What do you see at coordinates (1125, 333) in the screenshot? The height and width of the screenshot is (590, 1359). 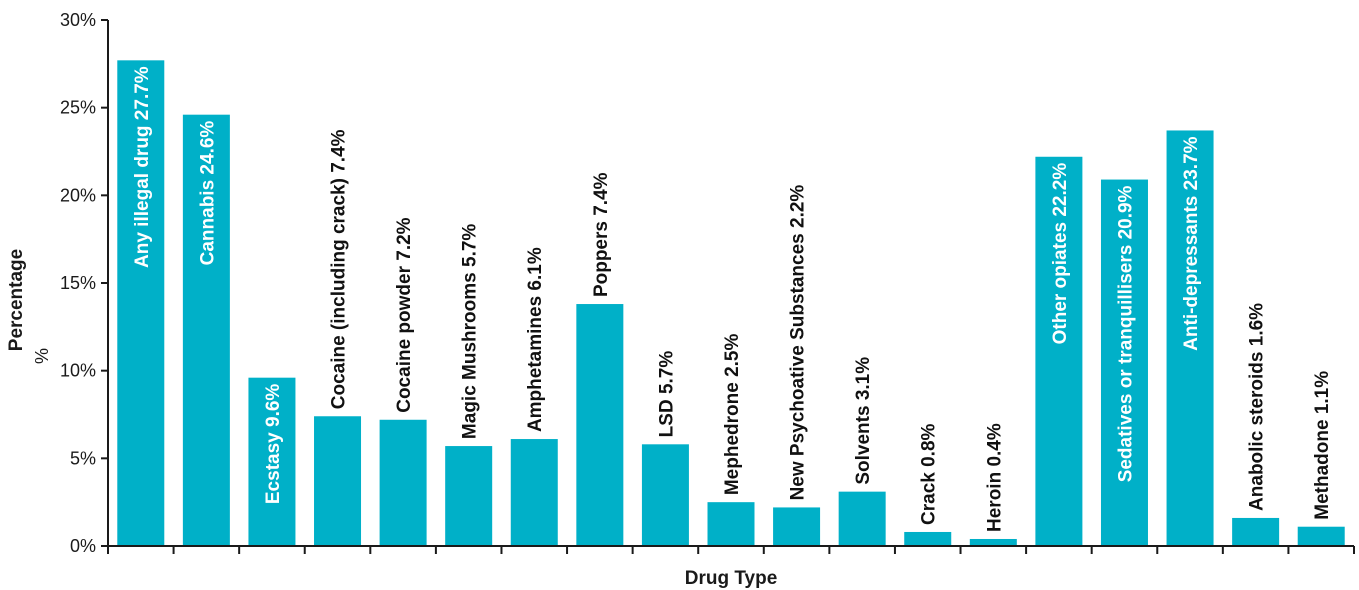 I see `bar-label: Sedatives or tranquillisers 20.9%` at bounding box center [1125, 333].